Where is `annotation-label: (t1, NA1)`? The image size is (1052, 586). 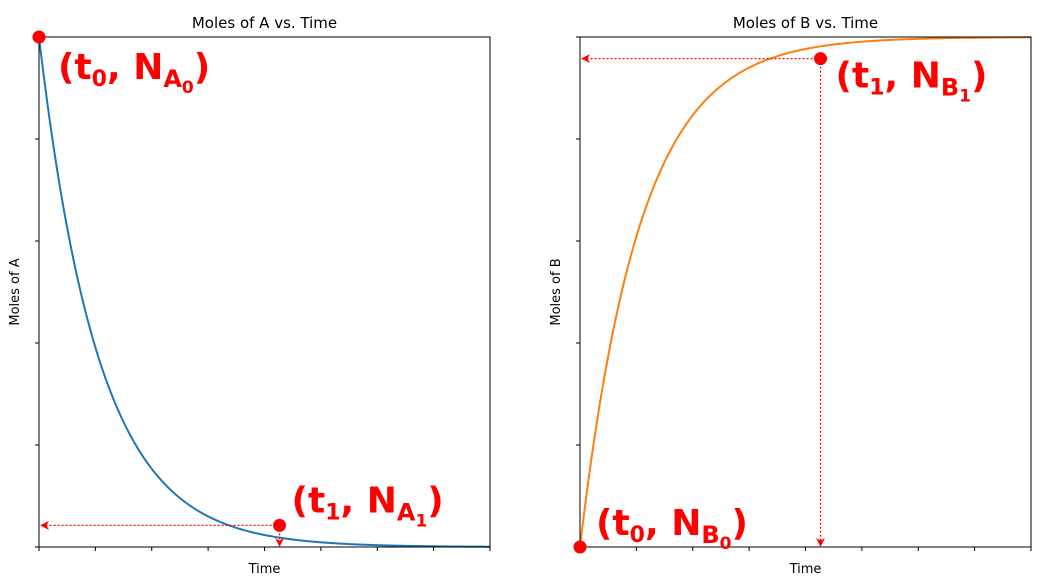
annotation-label: (t1, NA1) is located at coordinates (368, 505).